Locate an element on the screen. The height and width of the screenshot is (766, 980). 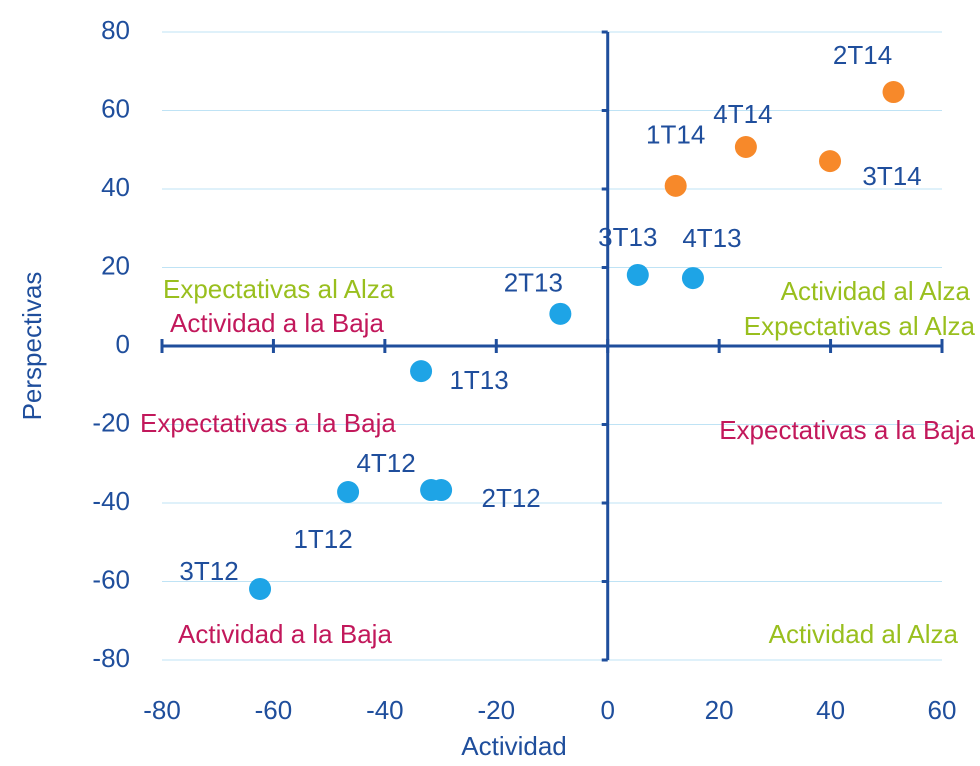
point-label: 4T12 is located at coordinates (385, 463).